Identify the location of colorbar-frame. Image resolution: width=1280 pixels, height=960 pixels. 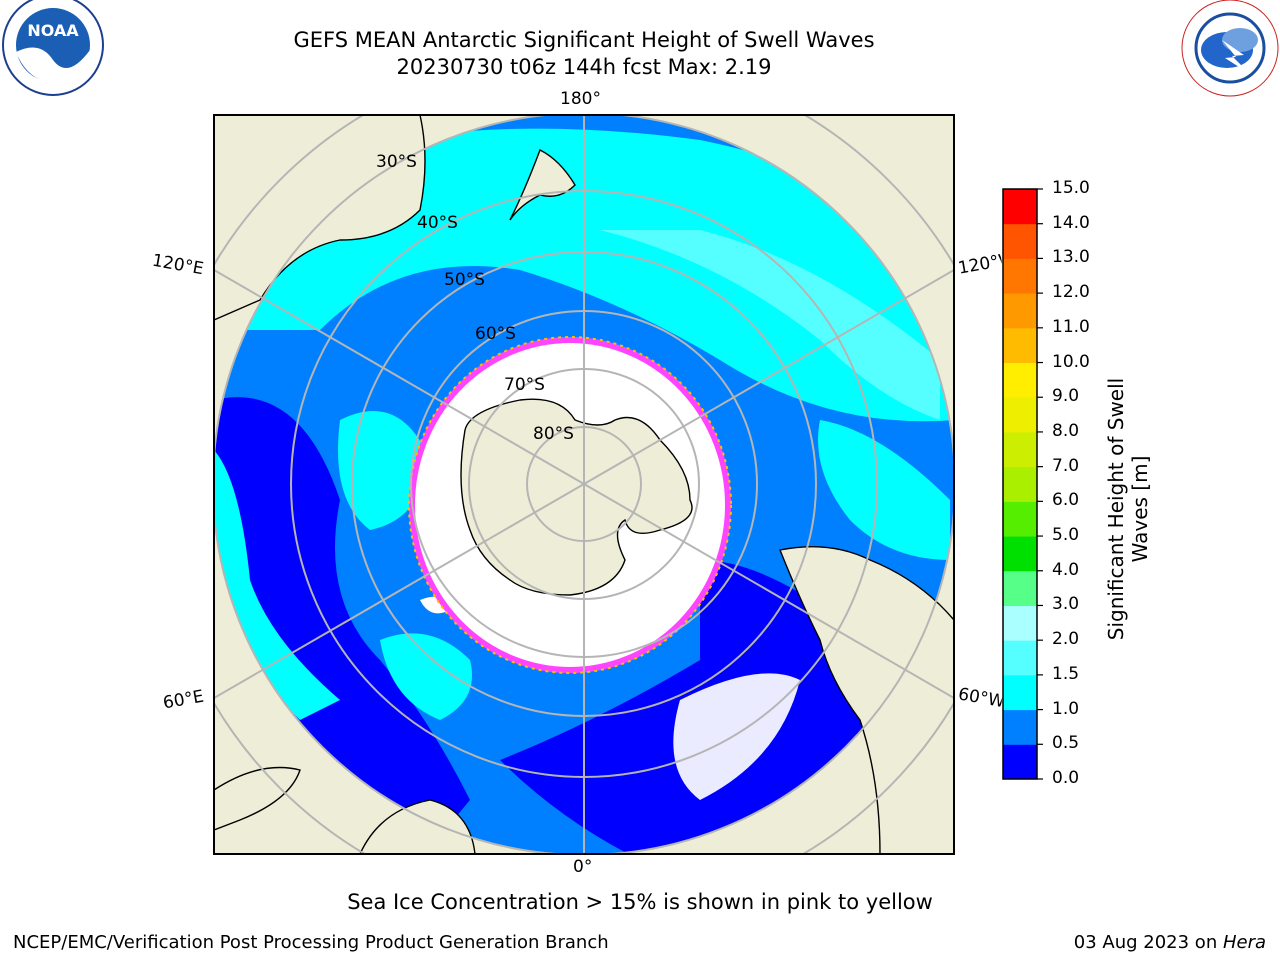
(1020, 484).